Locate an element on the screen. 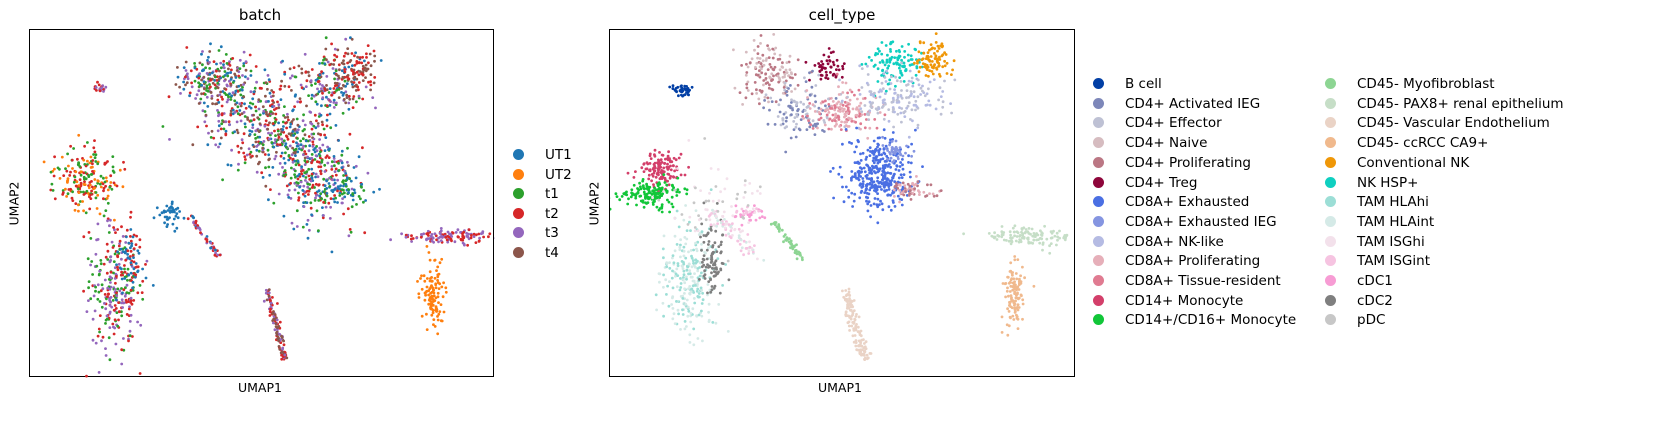 This screenshot has width=1661, height=429. cell-type-x-axis-label: UMAP1 is located at coordinates (840, 387).